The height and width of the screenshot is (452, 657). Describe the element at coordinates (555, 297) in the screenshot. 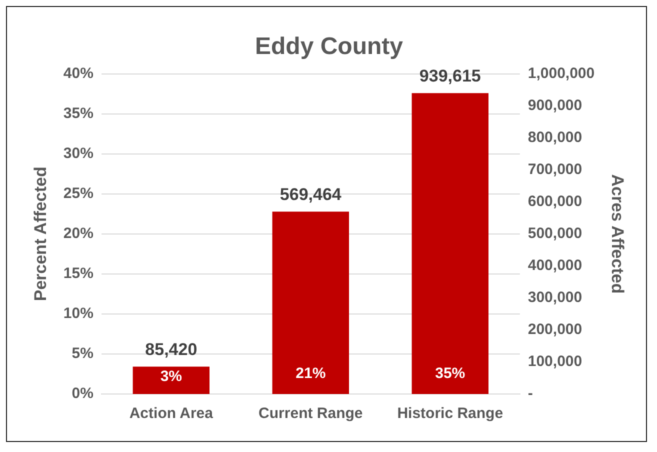

I see `y2-tick-label: 300,000` at that location.